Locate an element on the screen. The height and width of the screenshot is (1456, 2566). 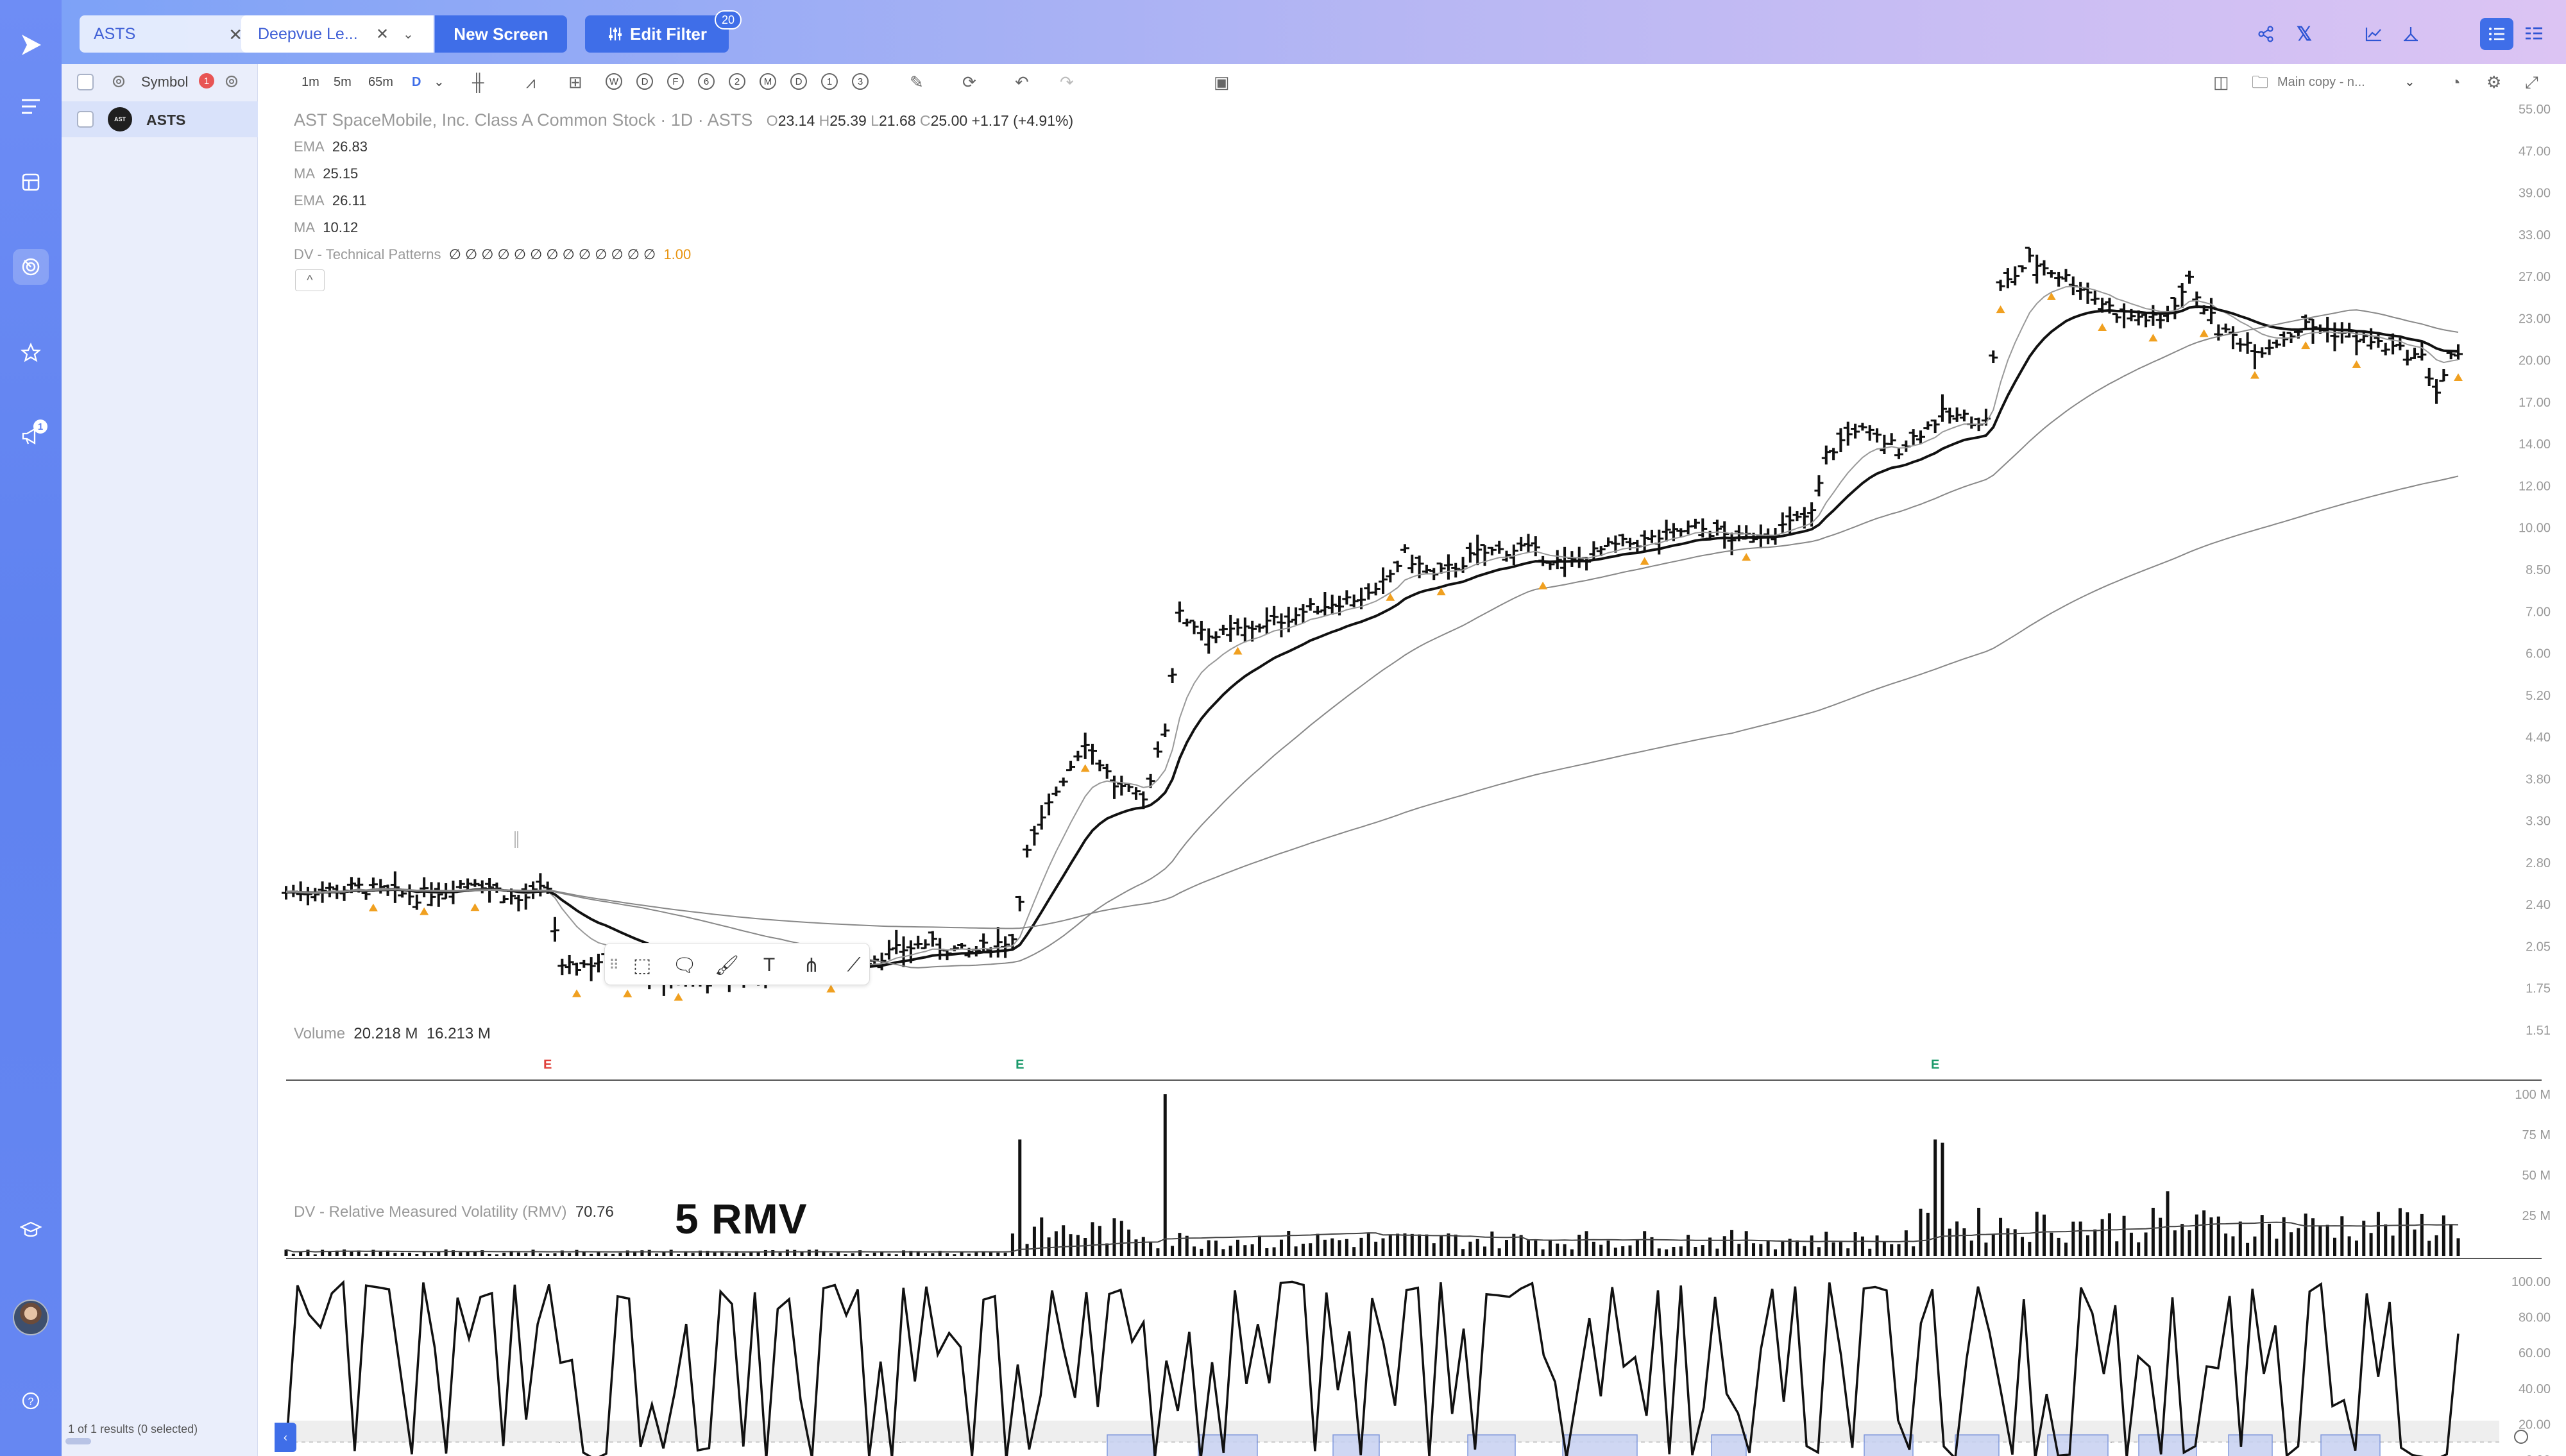
price-tick-label: 2.05 is located at coordinates (2538, 947).